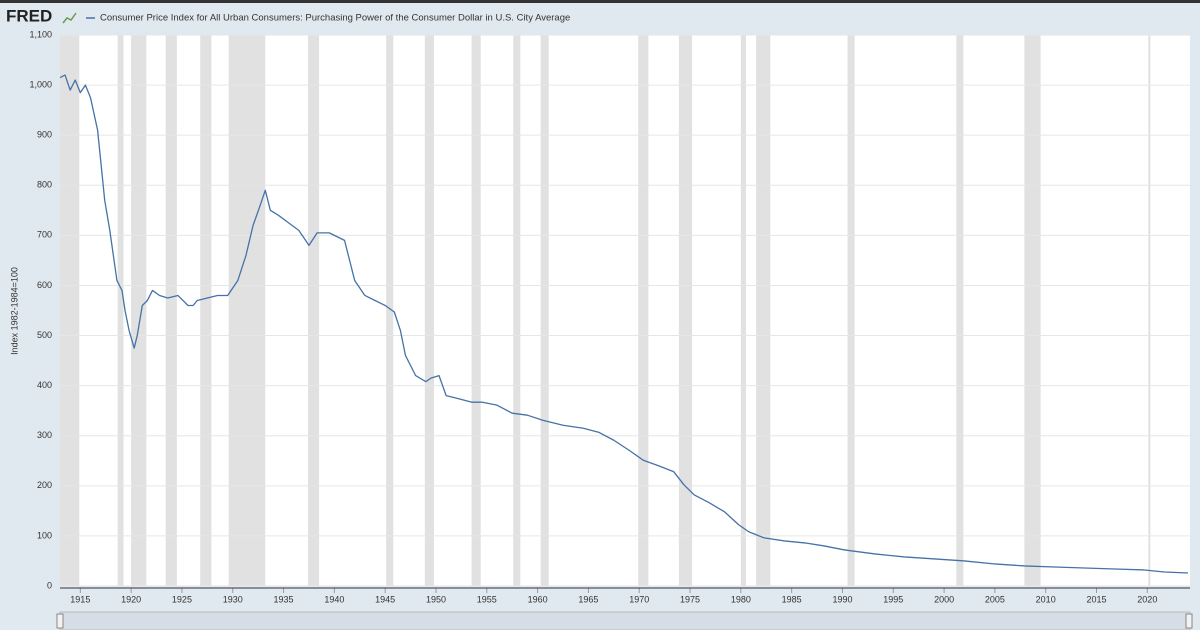 Image resolution: width=1200 pixels, height=630 pixels. I want to click on y-axis-title: Index 1982-1984=100, so click(14, 311).